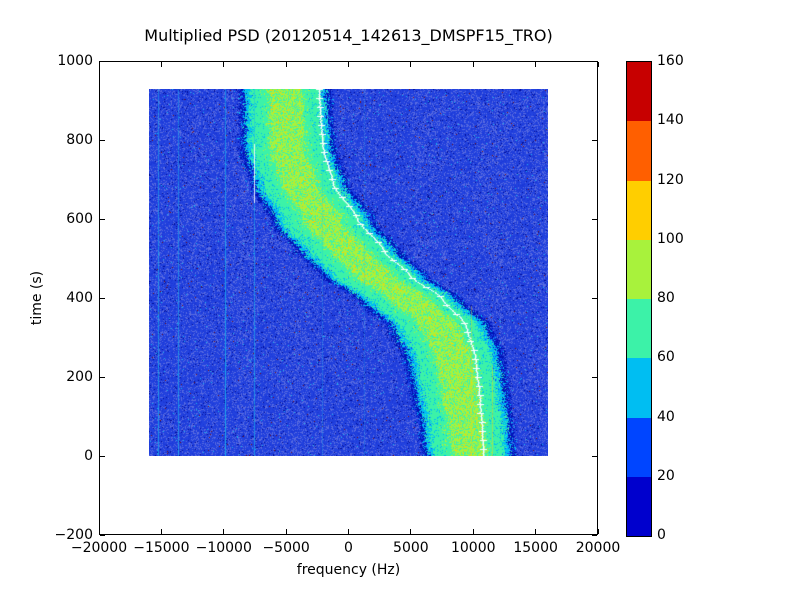  What do you see at coordinates (598, 548) in the screenshot?
I see `x-tick-label: 20000` at bounding box center [598, 548].